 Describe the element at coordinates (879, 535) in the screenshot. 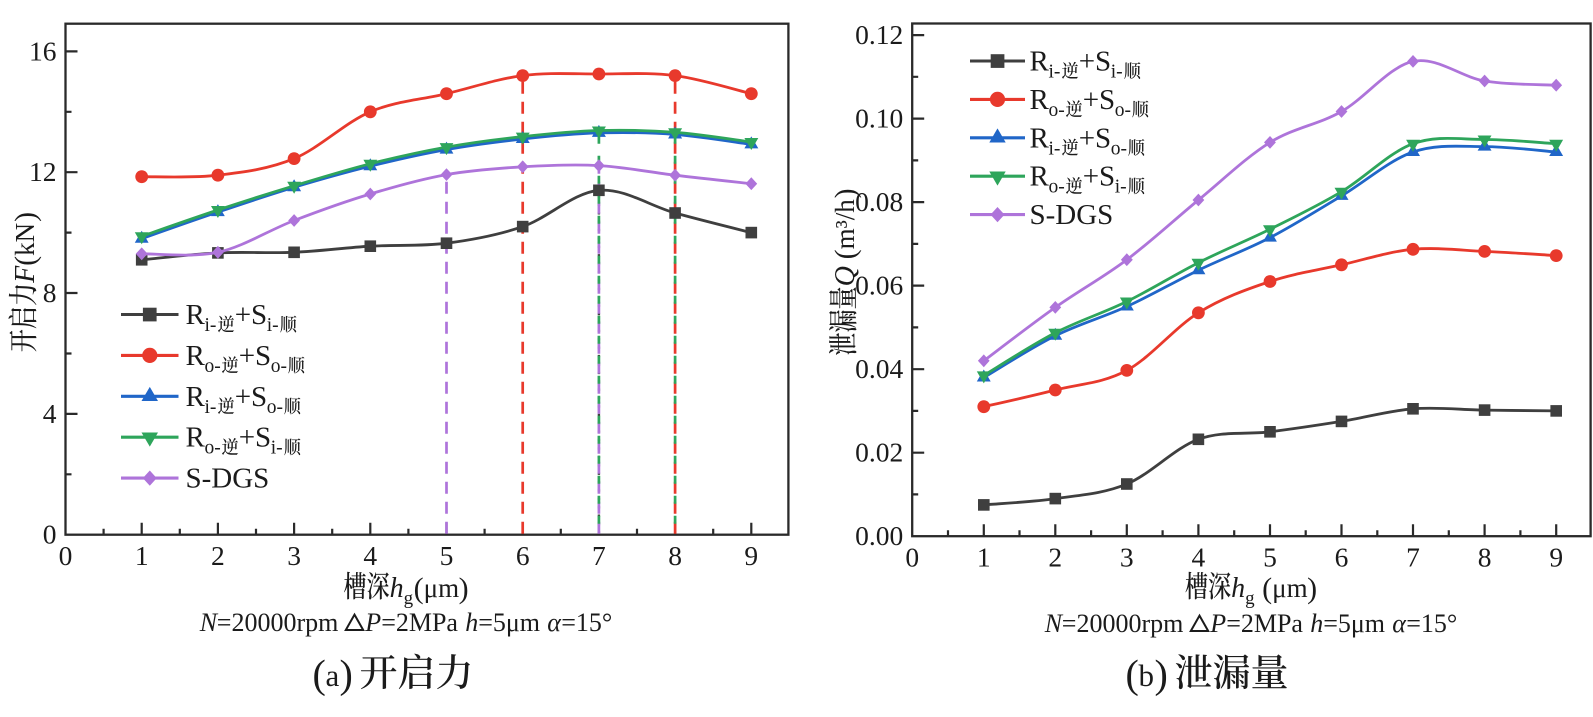

I see `svg-text: 0.00` at that location.